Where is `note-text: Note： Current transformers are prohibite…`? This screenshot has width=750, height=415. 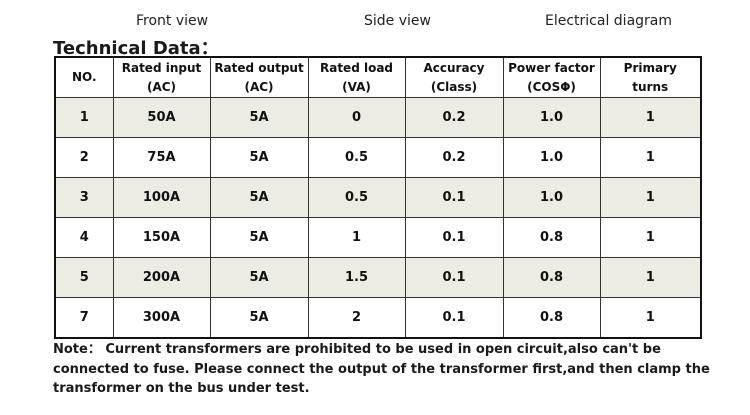
note-text: Note： Current transformers are prohibite… is located at coordinates (381, 369).